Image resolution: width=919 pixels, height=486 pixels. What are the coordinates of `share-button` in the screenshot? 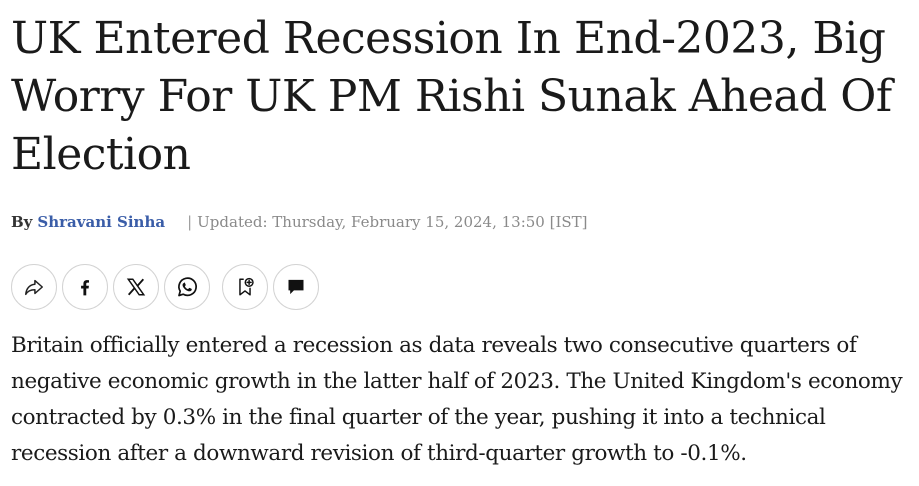 It's located at (34, 287).